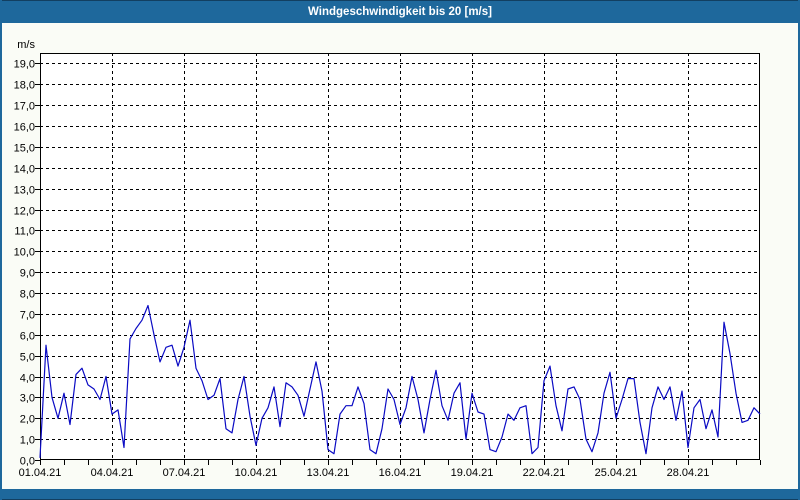 This screenshot has height=500, width=800. What do you see at coordinates (112, 473) in the screenshot?
I see `x-tick-label: 04.04.21` at bounding box center [112, 473].